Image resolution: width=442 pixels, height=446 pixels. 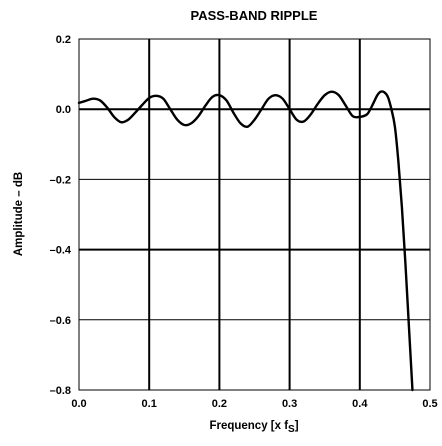 What do you see at coordinates (254, 404) in the screenshot?
I see `x-tick-labels: 0.0 0.1 0.2 0.3 0.4 0.5` at bounding box center [254, 404].